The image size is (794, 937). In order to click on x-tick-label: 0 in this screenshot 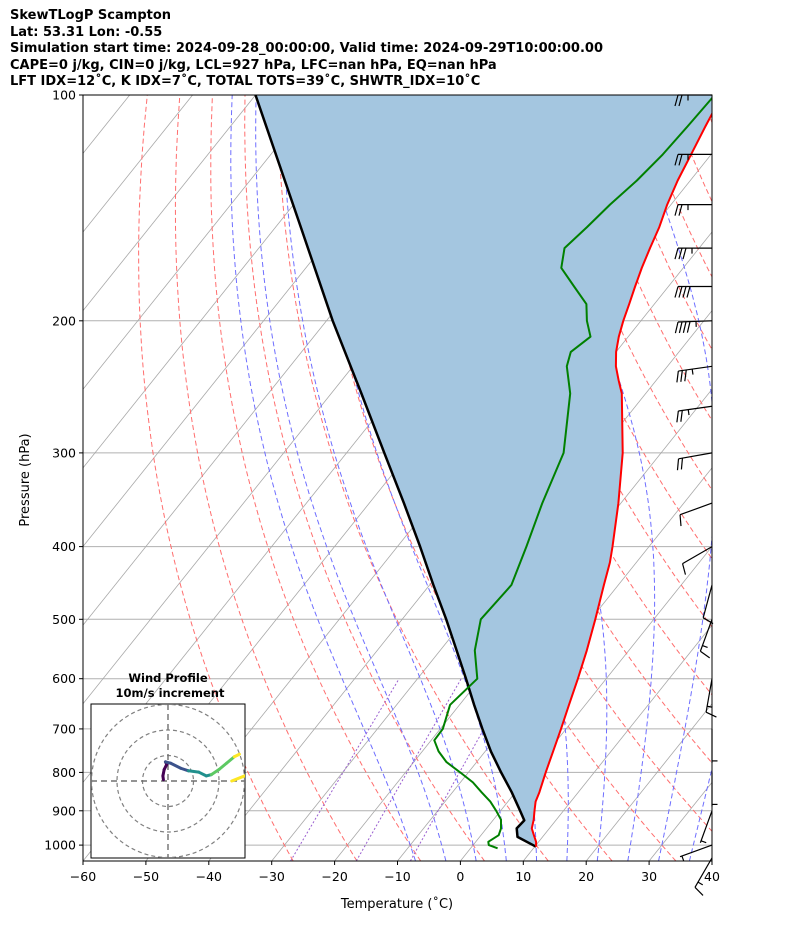, I will do `click(460, 876)`.